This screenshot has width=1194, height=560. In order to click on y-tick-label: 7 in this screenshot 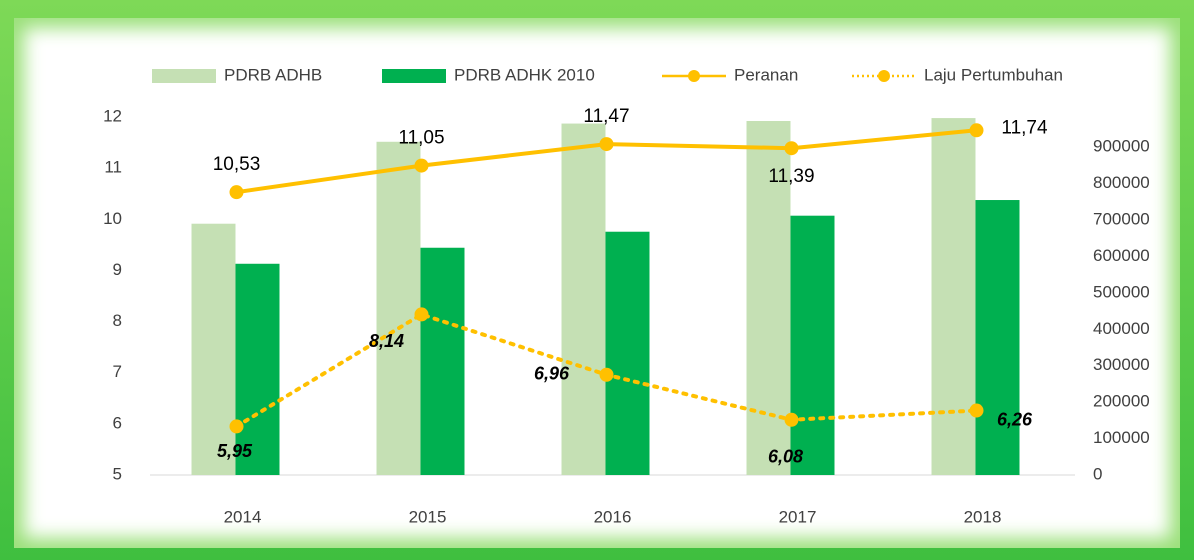, I will do `click(117, 371)`.